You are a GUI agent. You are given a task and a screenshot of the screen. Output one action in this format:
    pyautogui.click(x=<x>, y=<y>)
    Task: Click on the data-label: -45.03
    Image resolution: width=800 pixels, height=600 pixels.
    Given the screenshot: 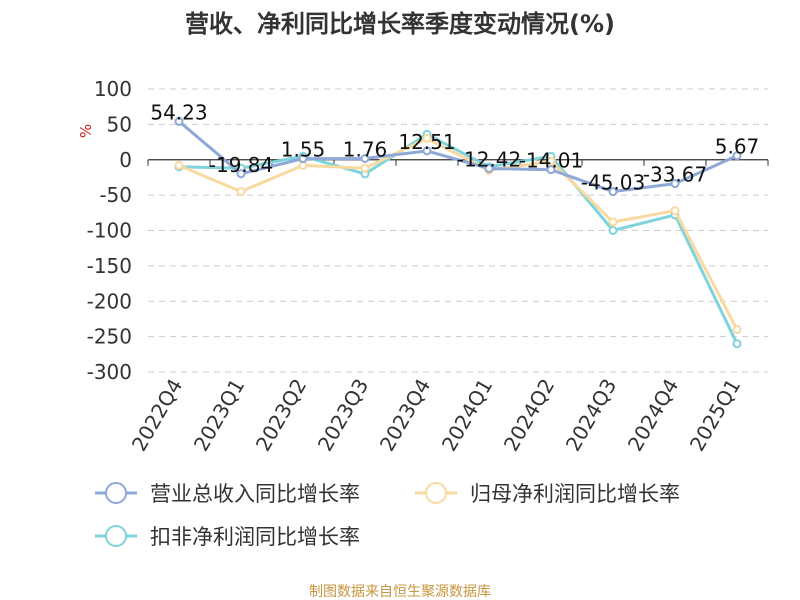 What is the action you would take?
    pyautogui.click(x=613, y=183)
    